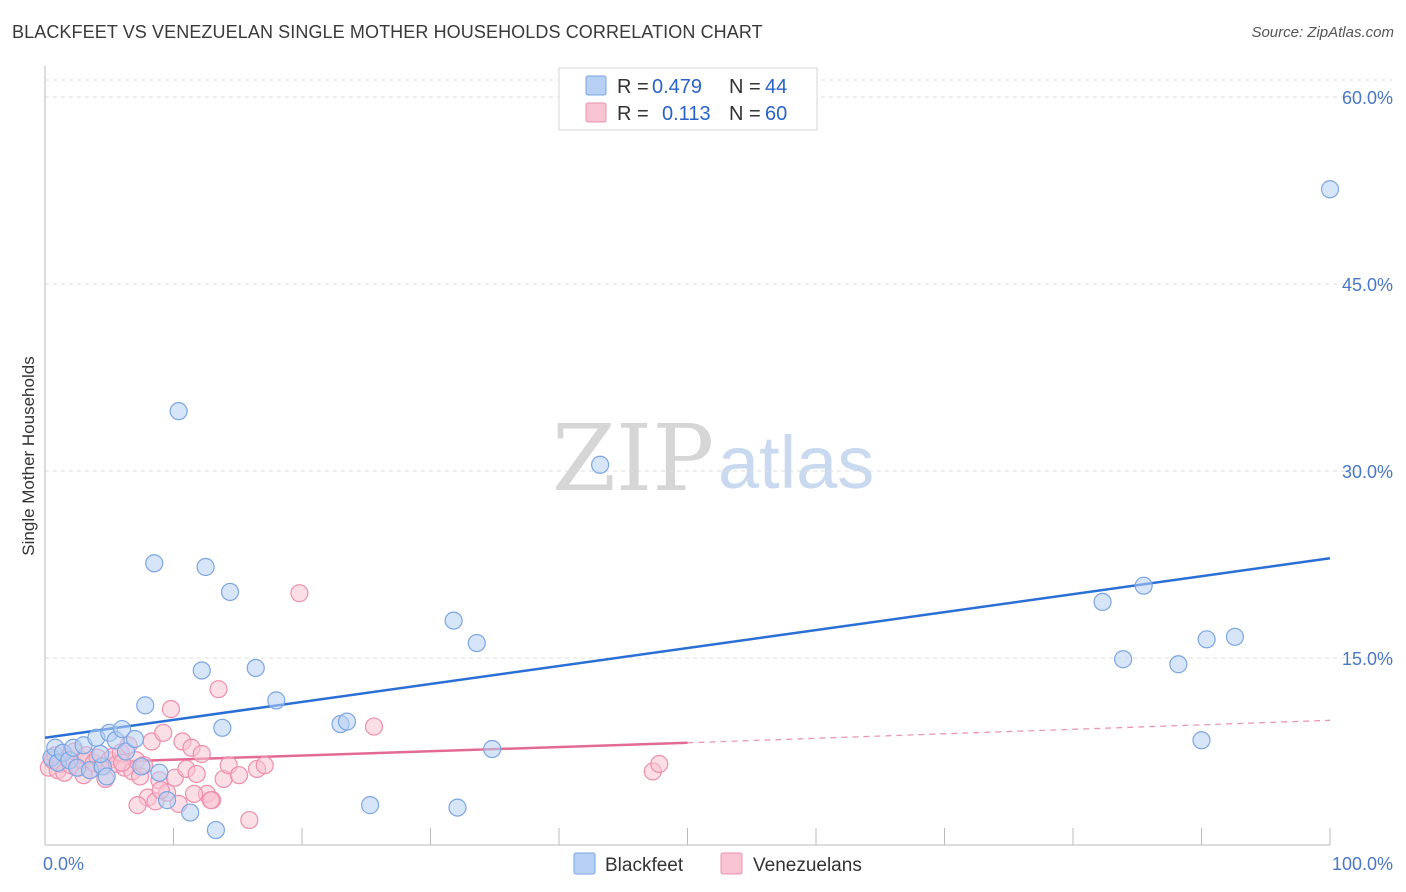 This screenshot has height=892, width=1406. I want to click on bottom-legend-swatch-venezuelans, so click(731, 863).